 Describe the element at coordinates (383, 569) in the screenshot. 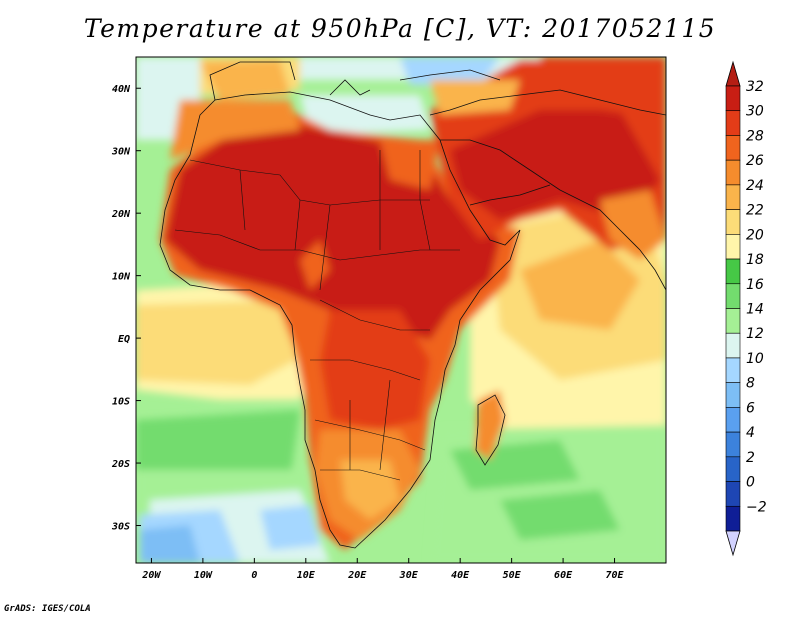

I see `longitude-axis: 20W 10W 0 10E 20E 30E 40E 50E 60E 70E` at that location.